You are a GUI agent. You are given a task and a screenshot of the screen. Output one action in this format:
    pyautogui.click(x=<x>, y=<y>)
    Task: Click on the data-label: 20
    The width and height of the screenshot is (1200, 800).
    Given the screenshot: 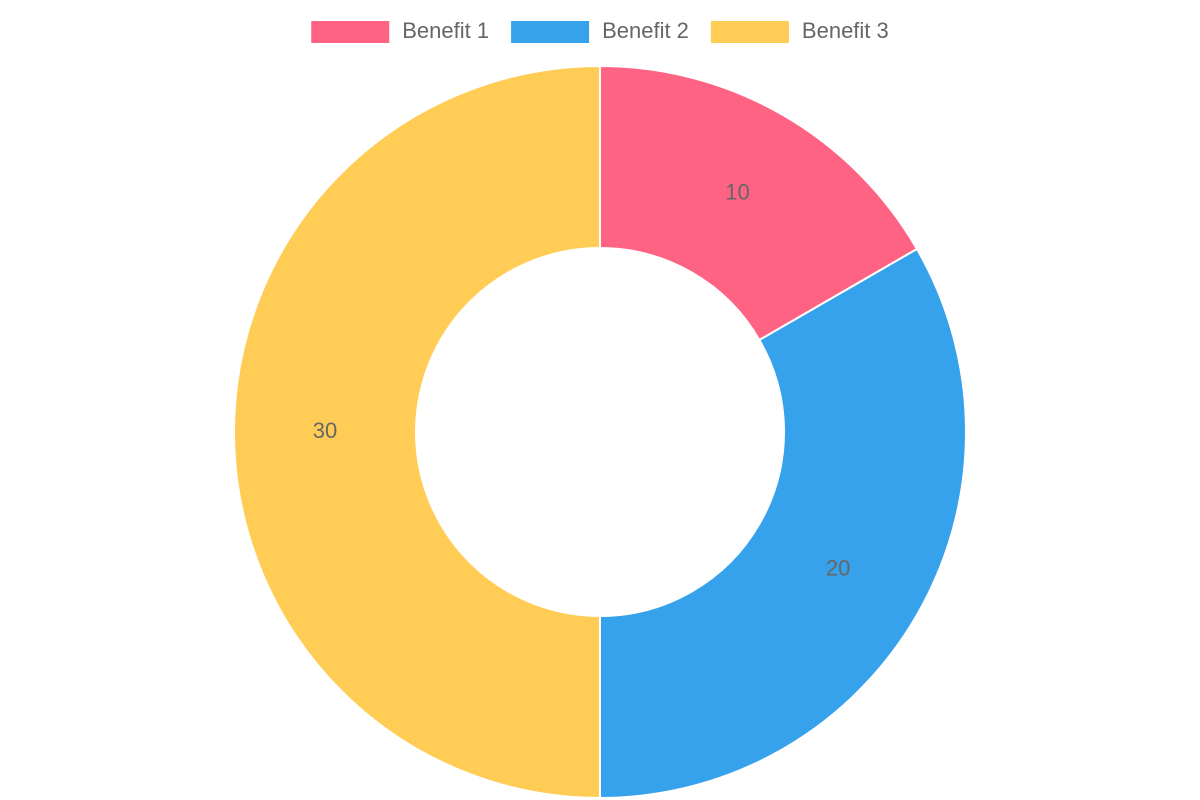 What is the action you would take?
    pyautogui.click(x=838, y=567)
    